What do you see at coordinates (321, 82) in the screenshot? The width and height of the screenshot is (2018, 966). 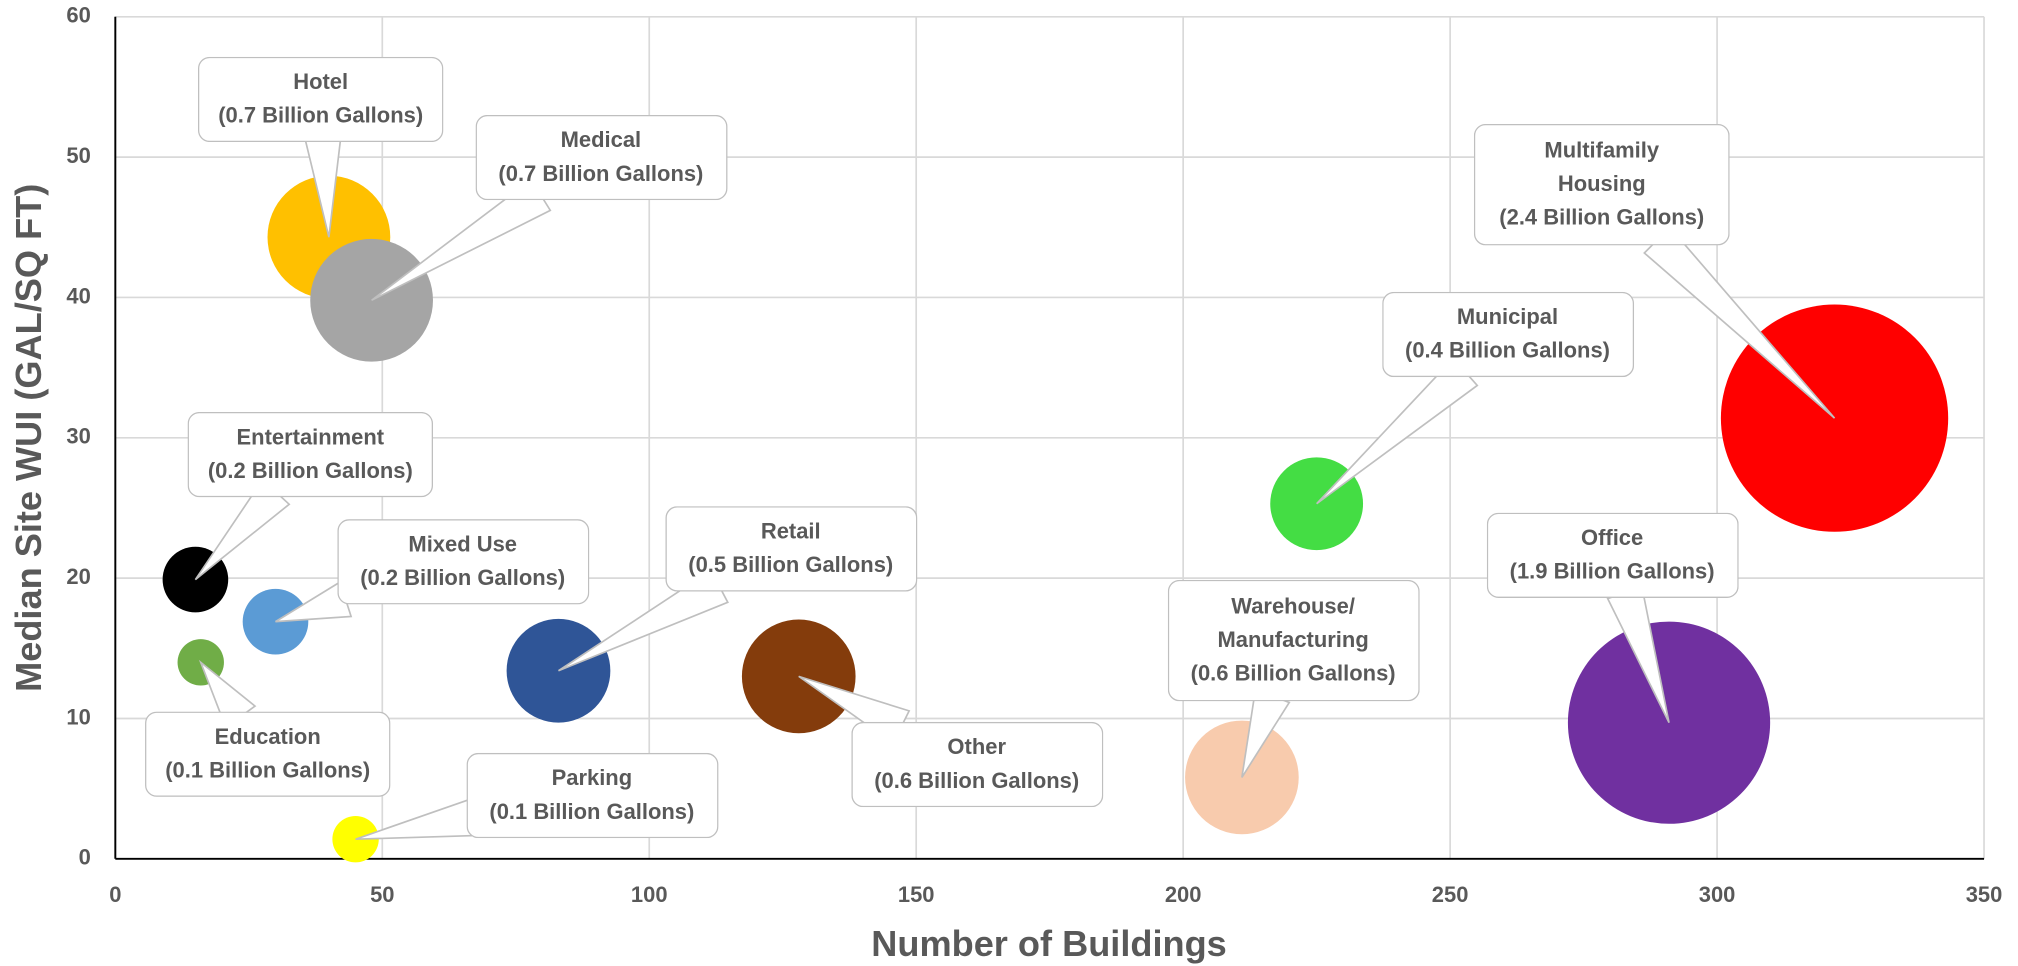 I see `bubble-name: Hotel` at bounding box center [321, 82].